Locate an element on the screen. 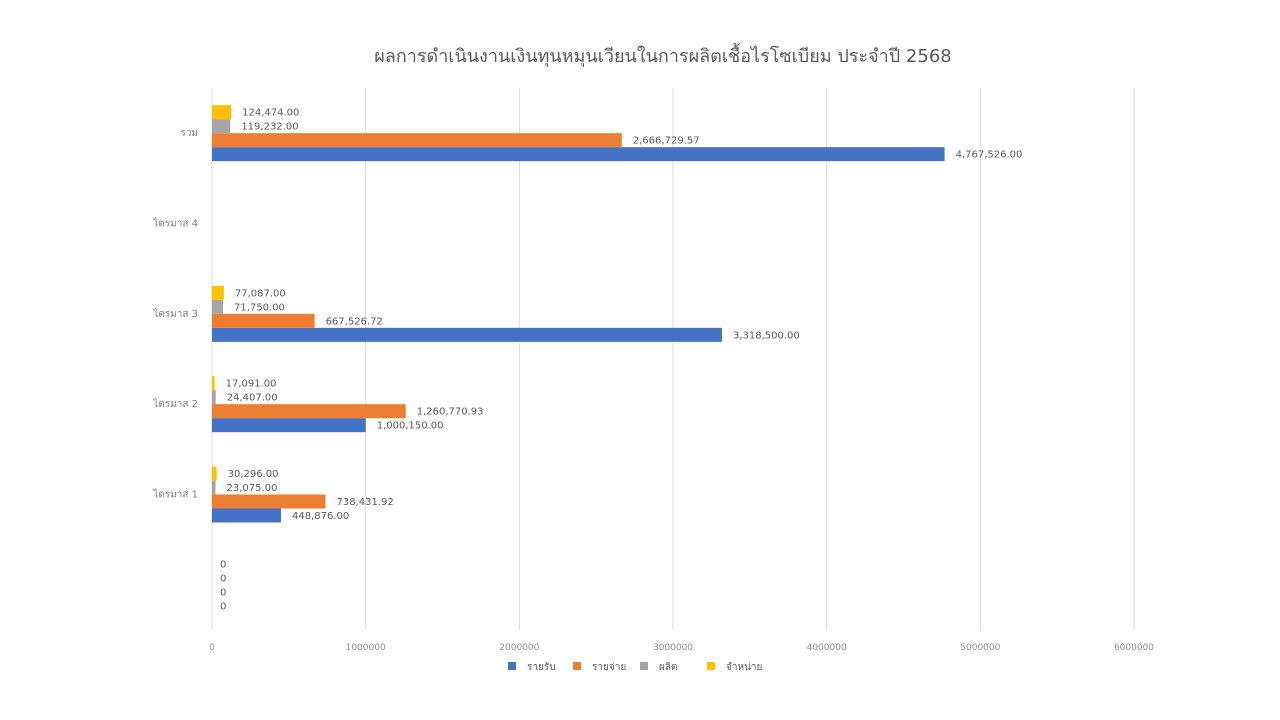 This screenshot has height=720, width=1280. data-label: 2,666,729.57 is located at coordinates (666, 141).